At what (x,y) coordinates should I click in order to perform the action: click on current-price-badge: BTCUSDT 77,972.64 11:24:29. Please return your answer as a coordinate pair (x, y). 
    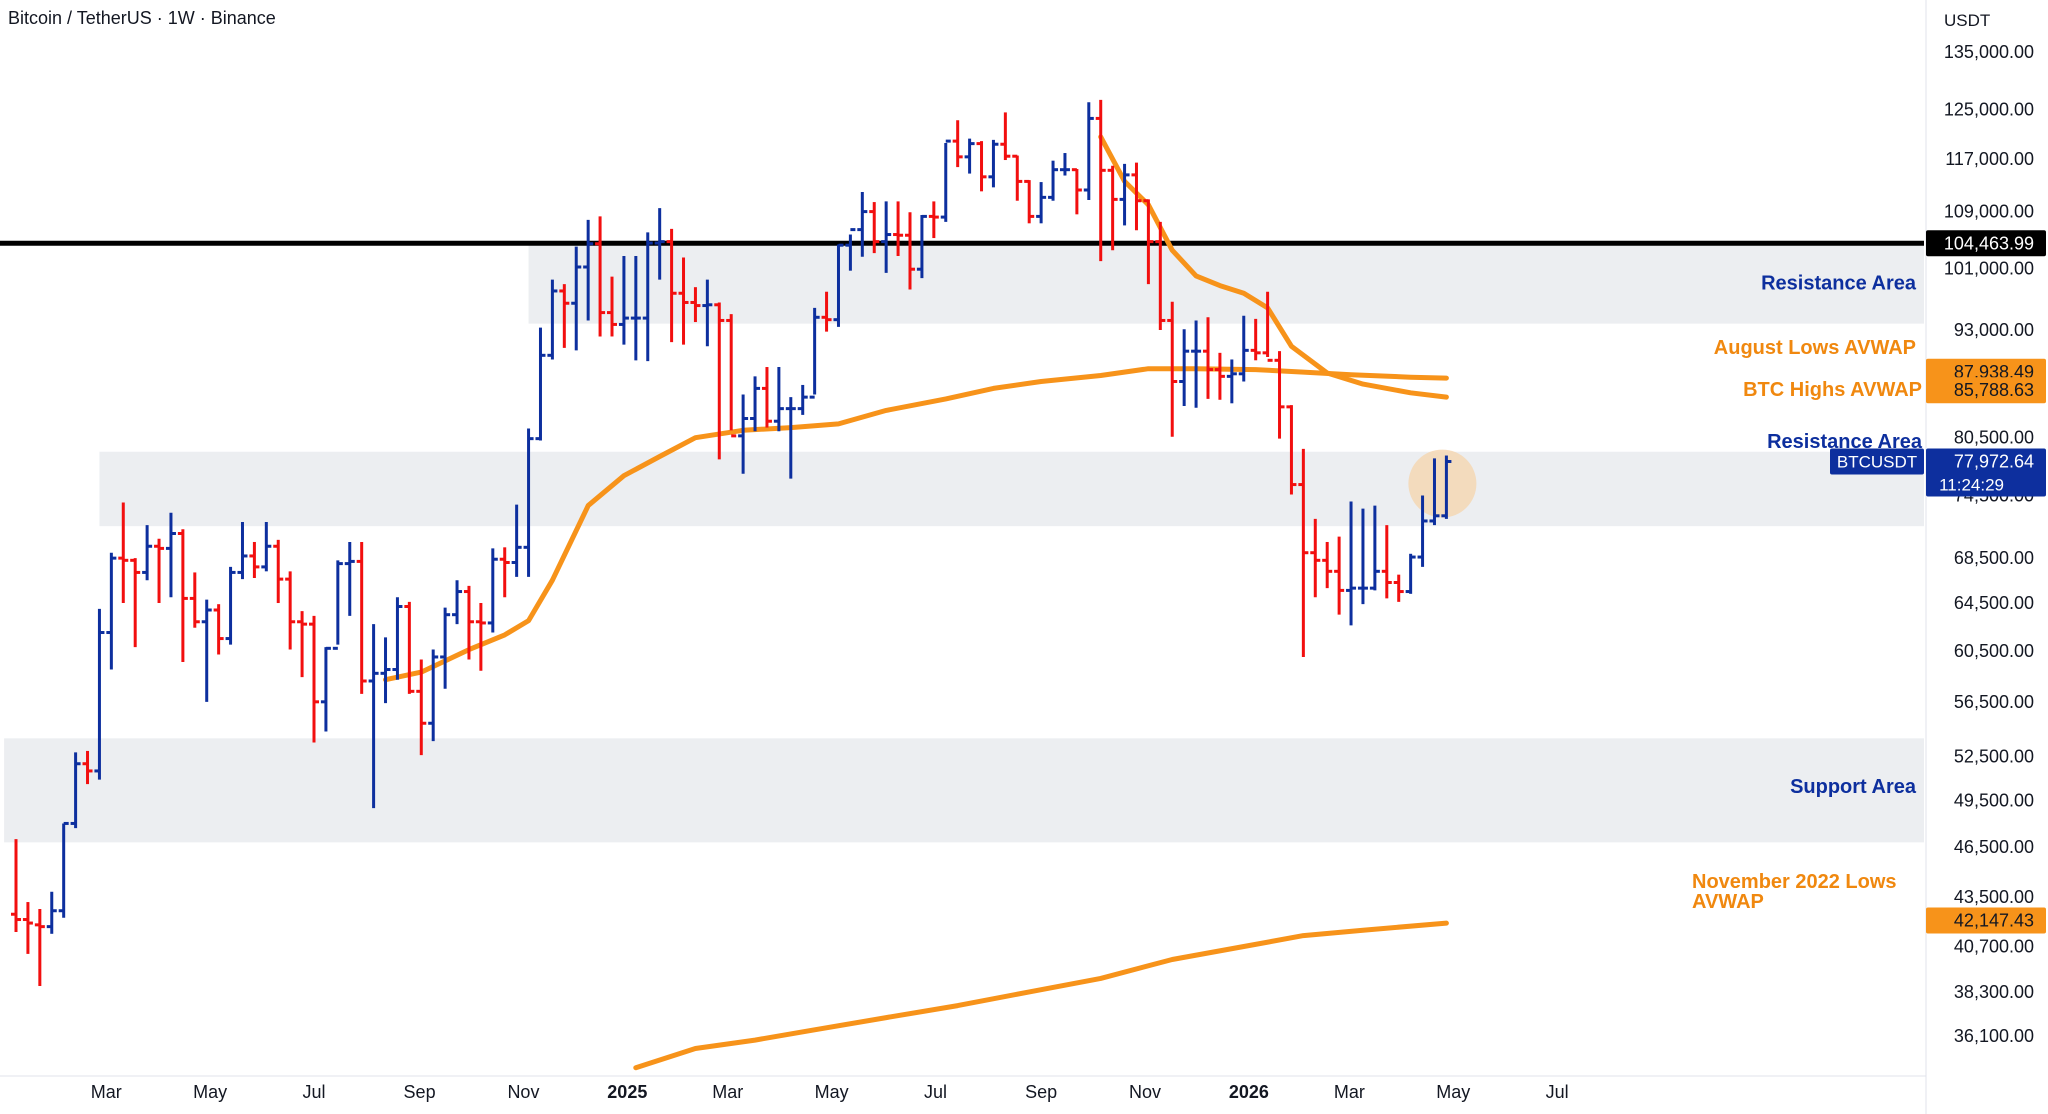
    Looking at the image, I should click on (1938, 472).